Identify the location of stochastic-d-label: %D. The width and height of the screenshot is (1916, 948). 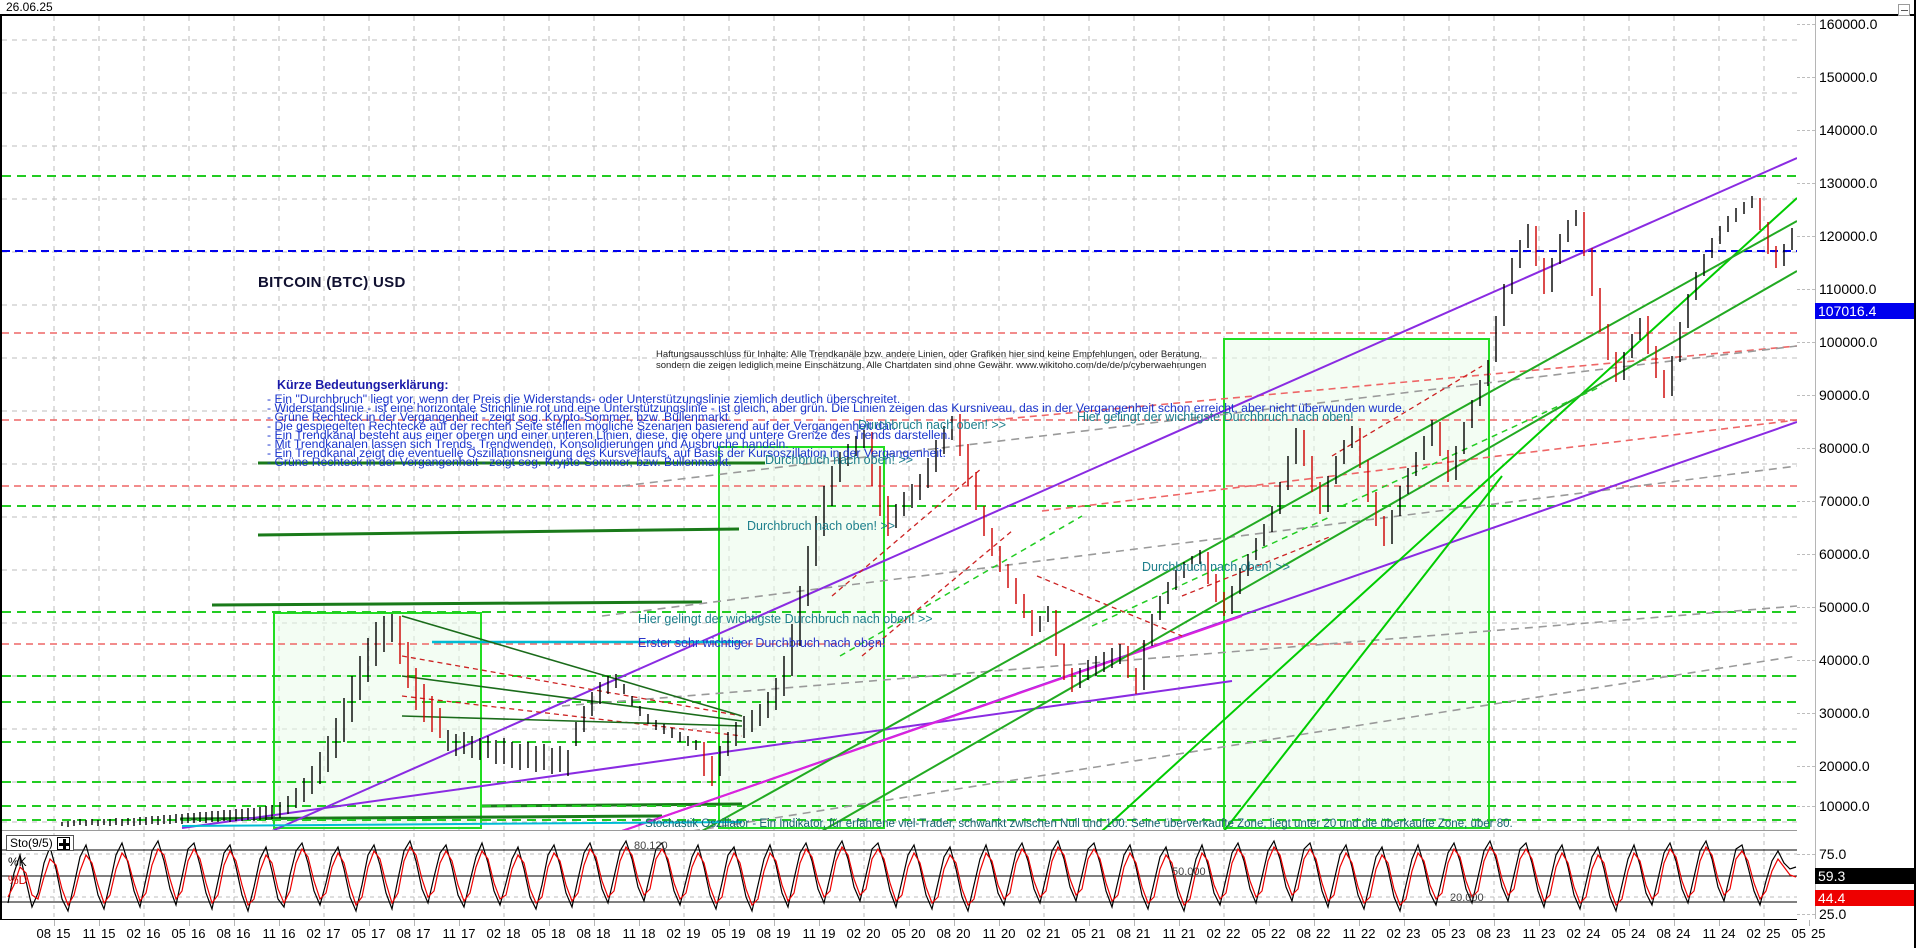
(18, 880).